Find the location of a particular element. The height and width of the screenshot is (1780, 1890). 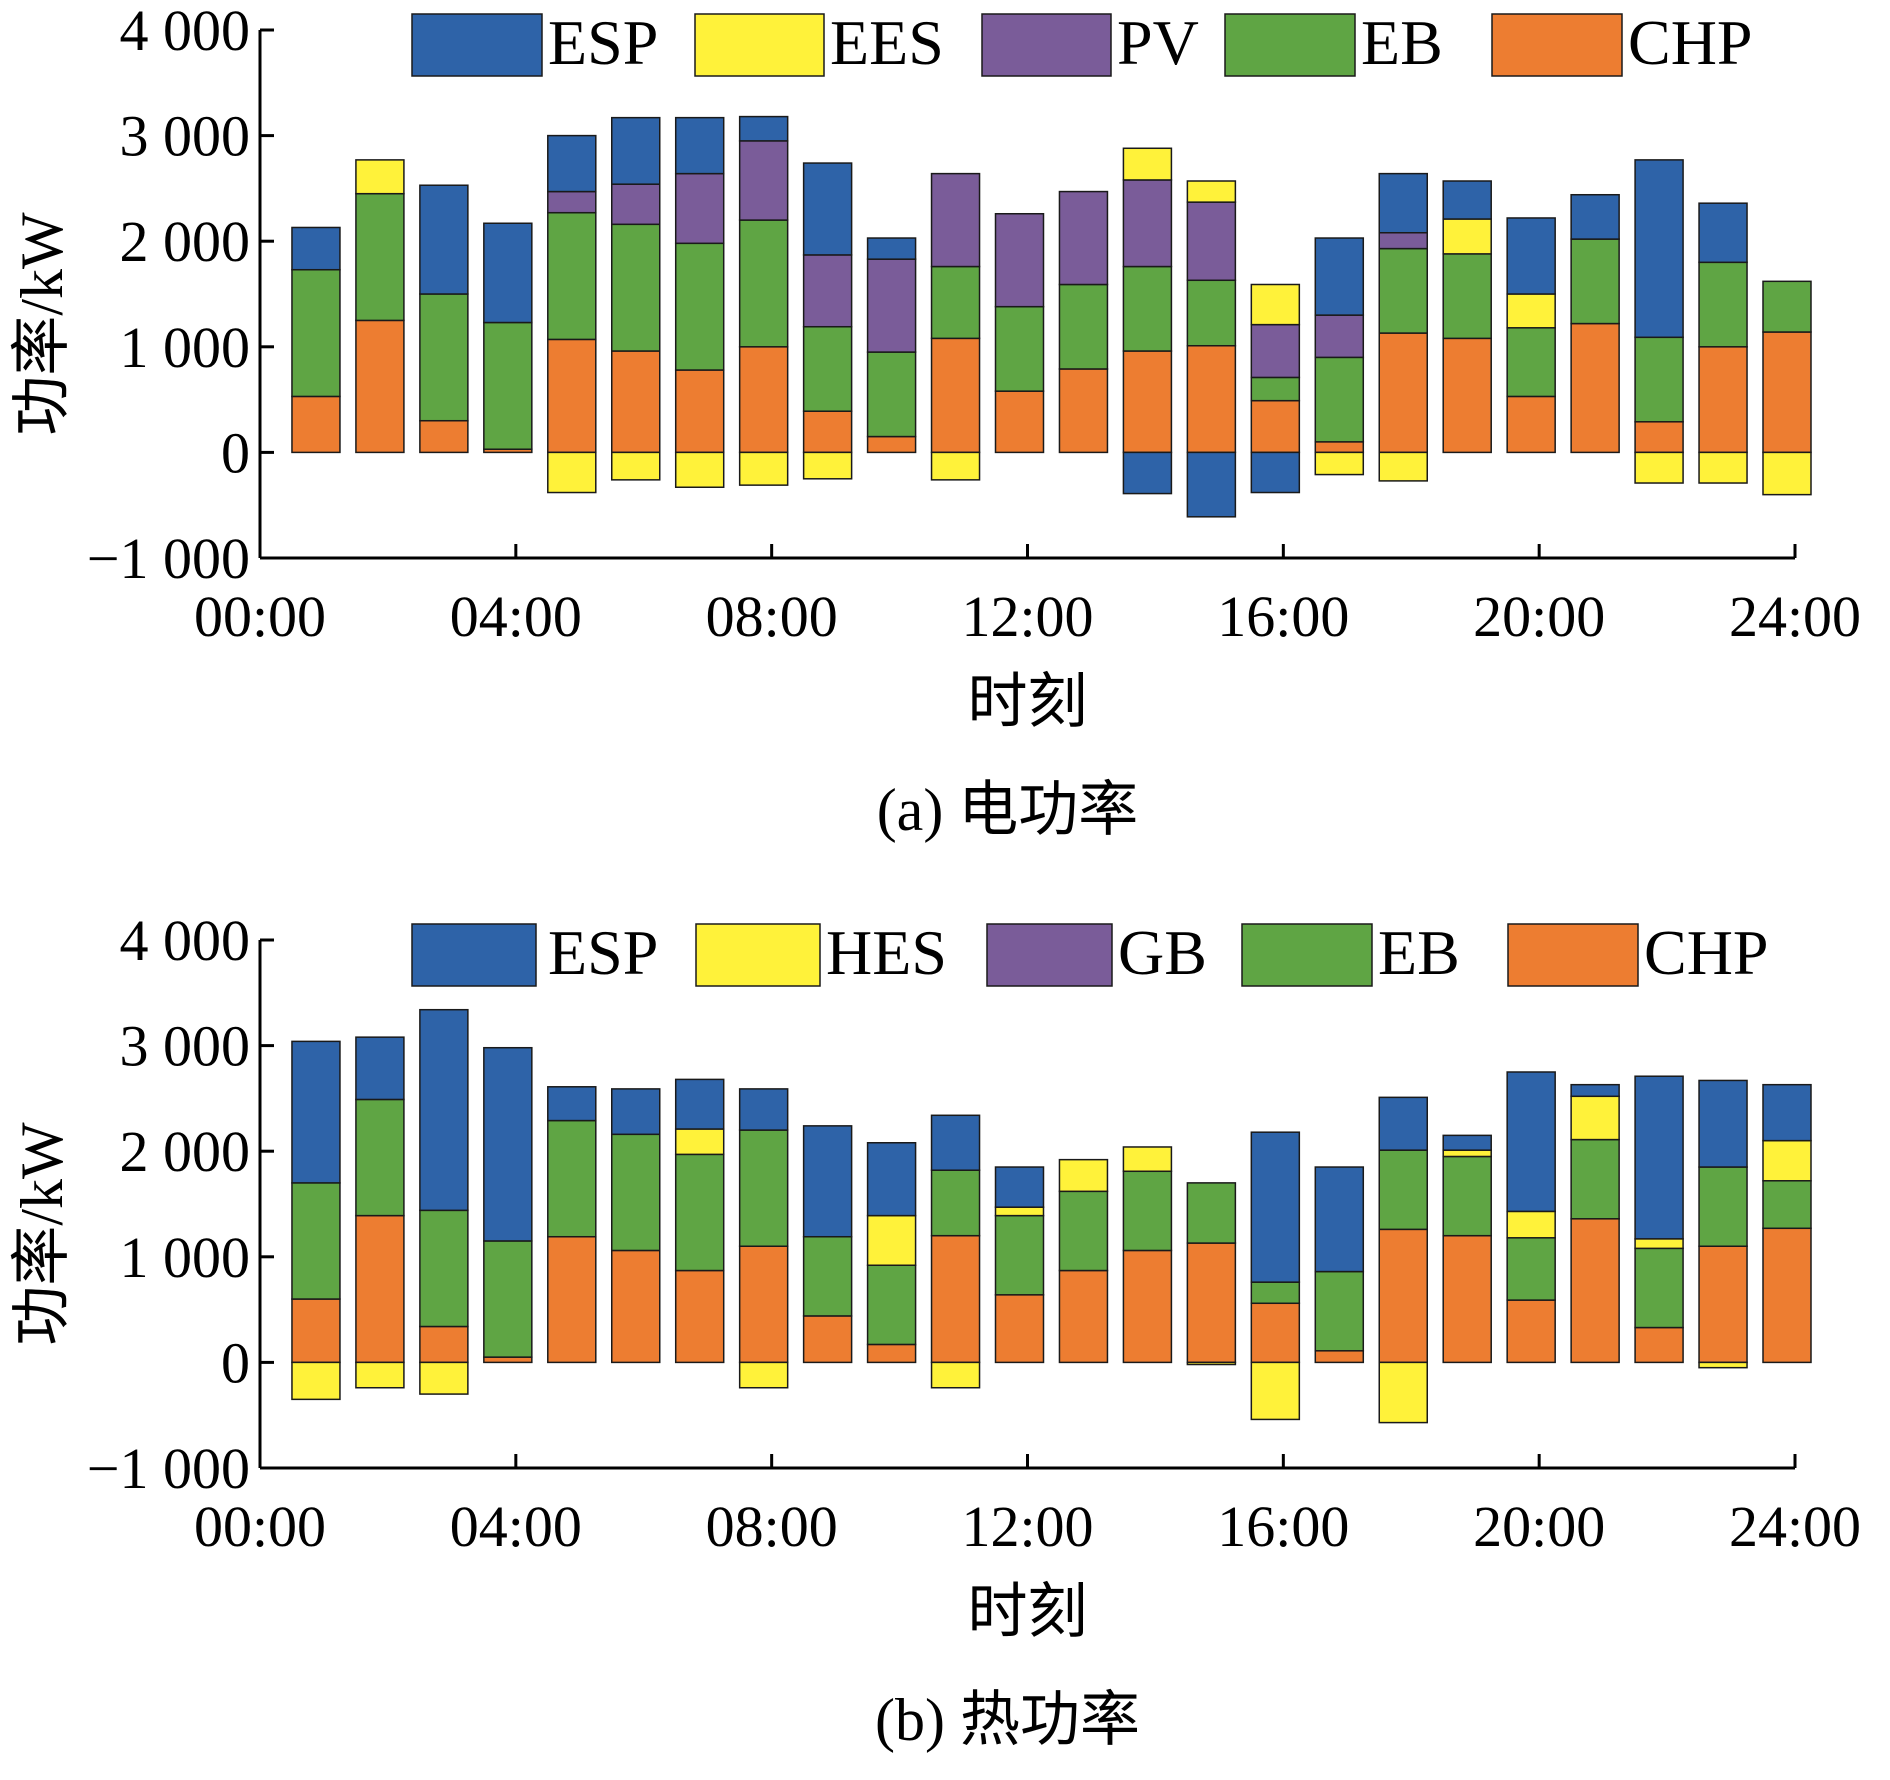

y-axis-title: 功率/kW is located at coordinates (42, 1234).